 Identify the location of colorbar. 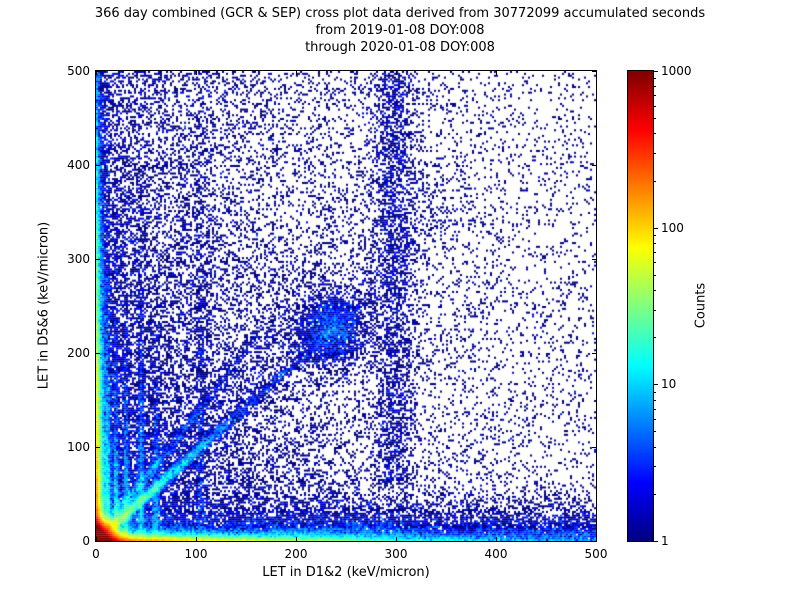
(640, 306).